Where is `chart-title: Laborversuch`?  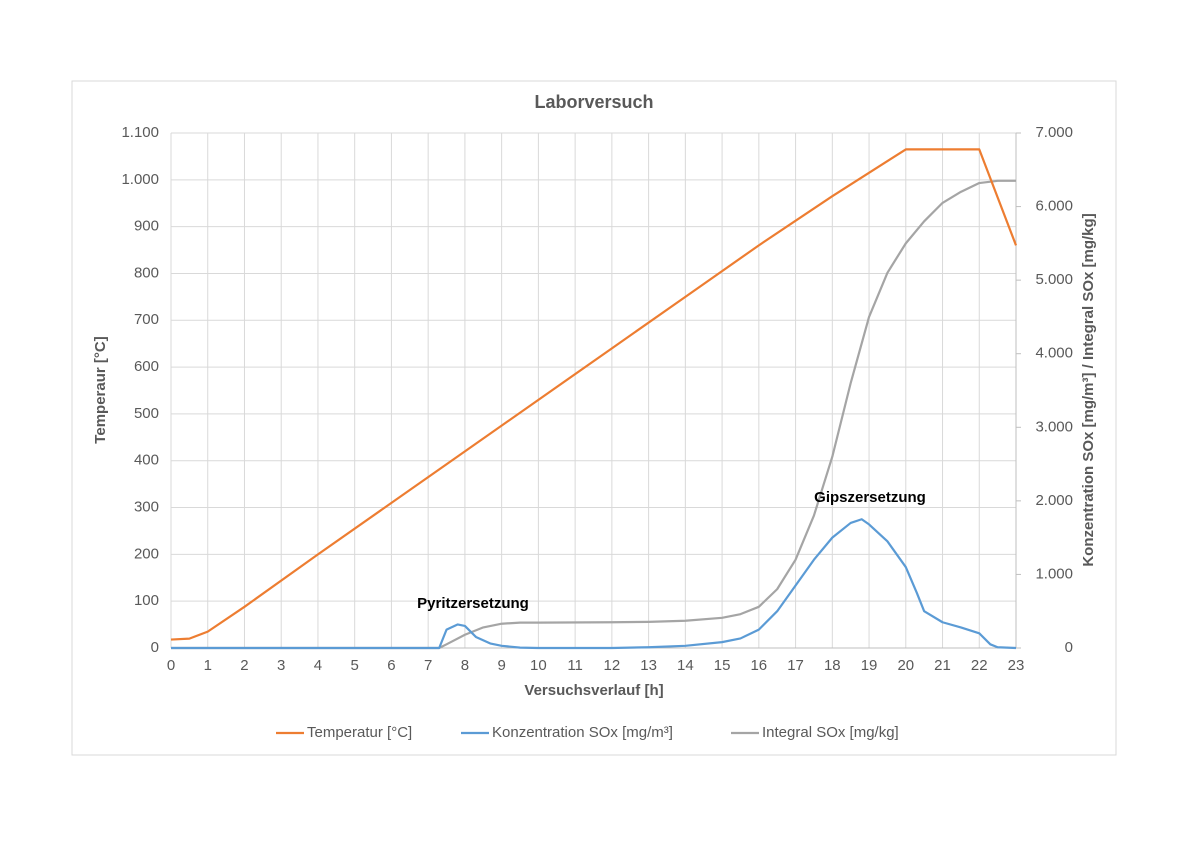
chart-title: Laborversuch is located at coordinates (593, 102).